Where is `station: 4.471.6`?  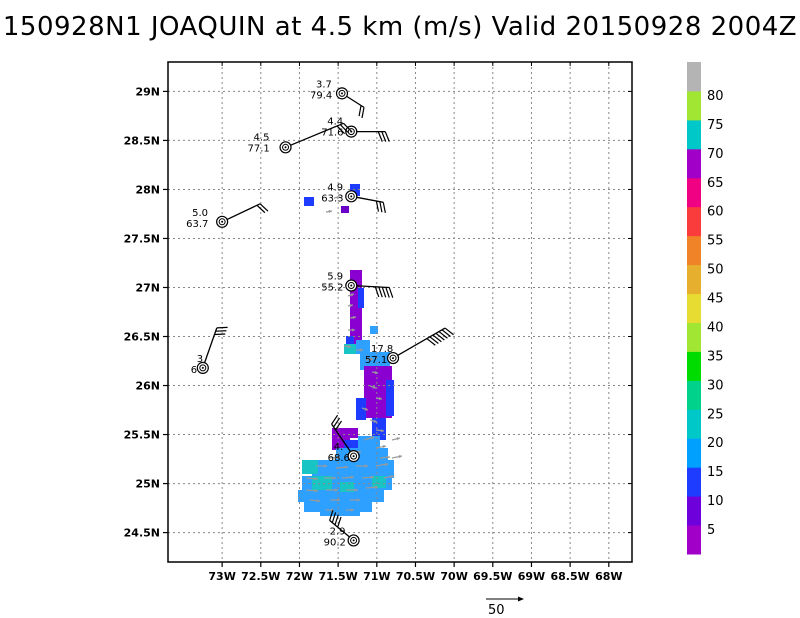
station: 4.471.6 is located at coordinates (355, 129).